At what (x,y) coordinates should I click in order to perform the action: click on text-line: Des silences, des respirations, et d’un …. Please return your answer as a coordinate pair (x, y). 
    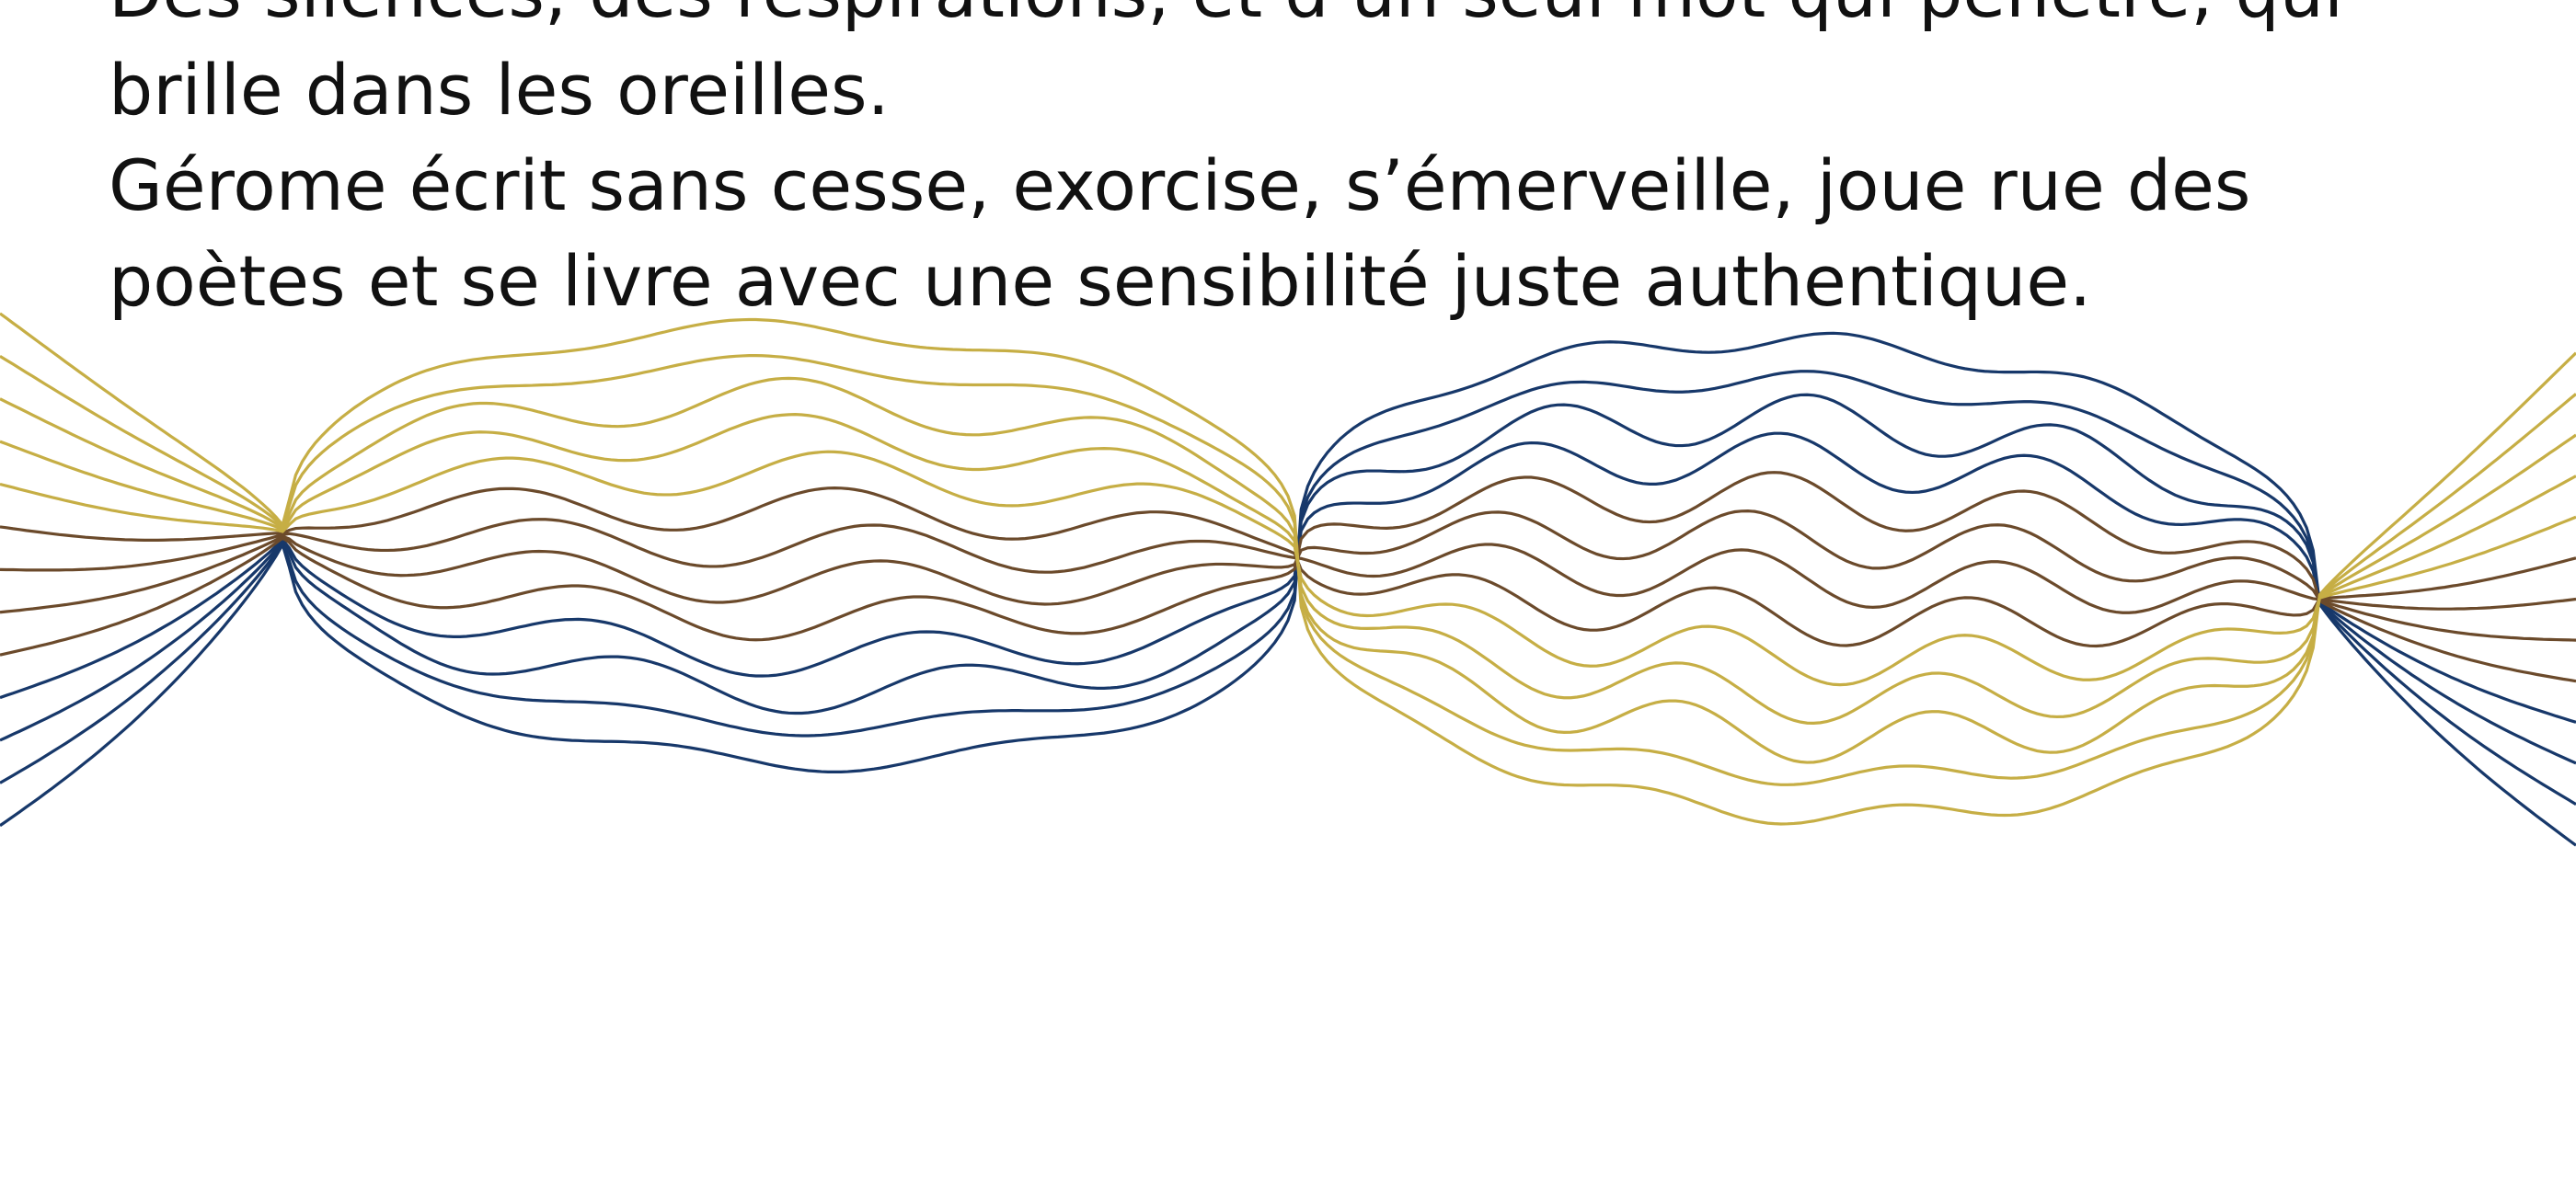
    Looking at the image, I should click on (1226, 14).